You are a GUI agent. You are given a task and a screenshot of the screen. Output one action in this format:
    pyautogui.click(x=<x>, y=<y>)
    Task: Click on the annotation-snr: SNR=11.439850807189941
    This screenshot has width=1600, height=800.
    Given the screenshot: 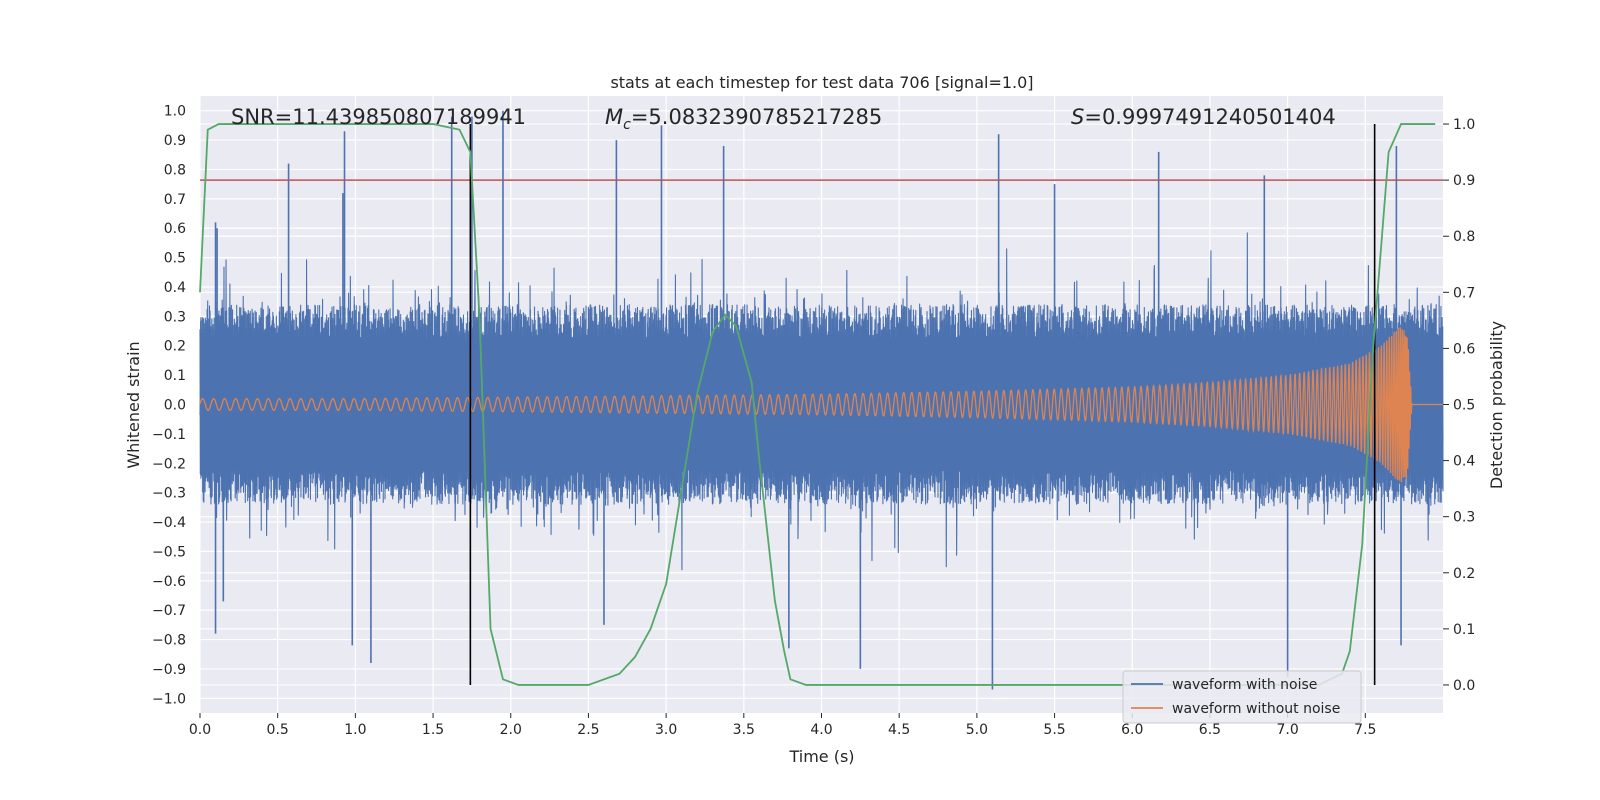 What is the action you would take?
    pyautogui.click(x=378, y=117)
    